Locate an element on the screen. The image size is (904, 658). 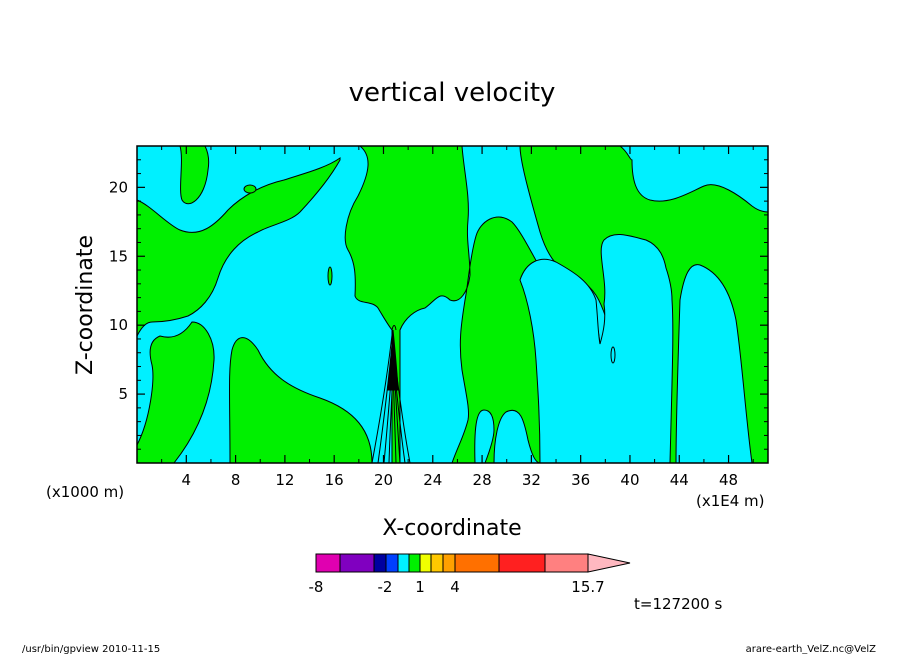
x-tick-label: 20 is located at coordinates (383, 480).